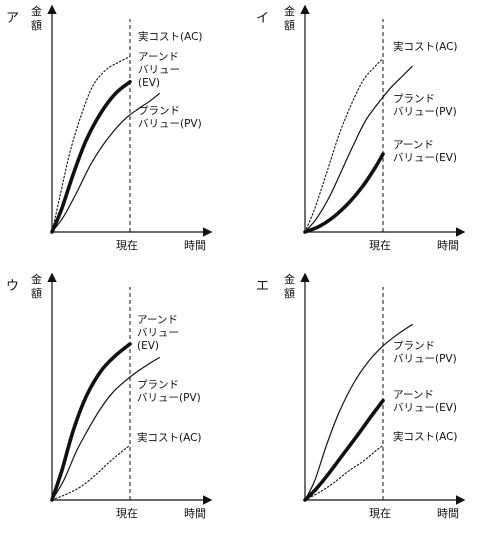 This screenshot has height=535, width=500. What do you see at coordinates (262, 286) in the screenshot?
I see `panel-label: エ` at bounding box center [262, 286].